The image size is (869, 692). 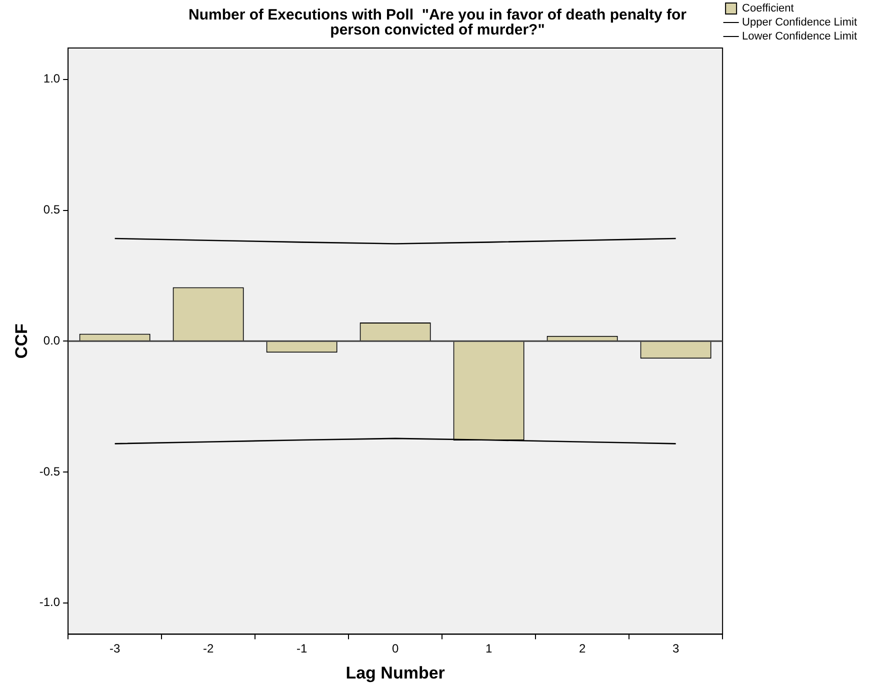 I want to click on y-tick-label: 0.0, so click(x=51, y=340).